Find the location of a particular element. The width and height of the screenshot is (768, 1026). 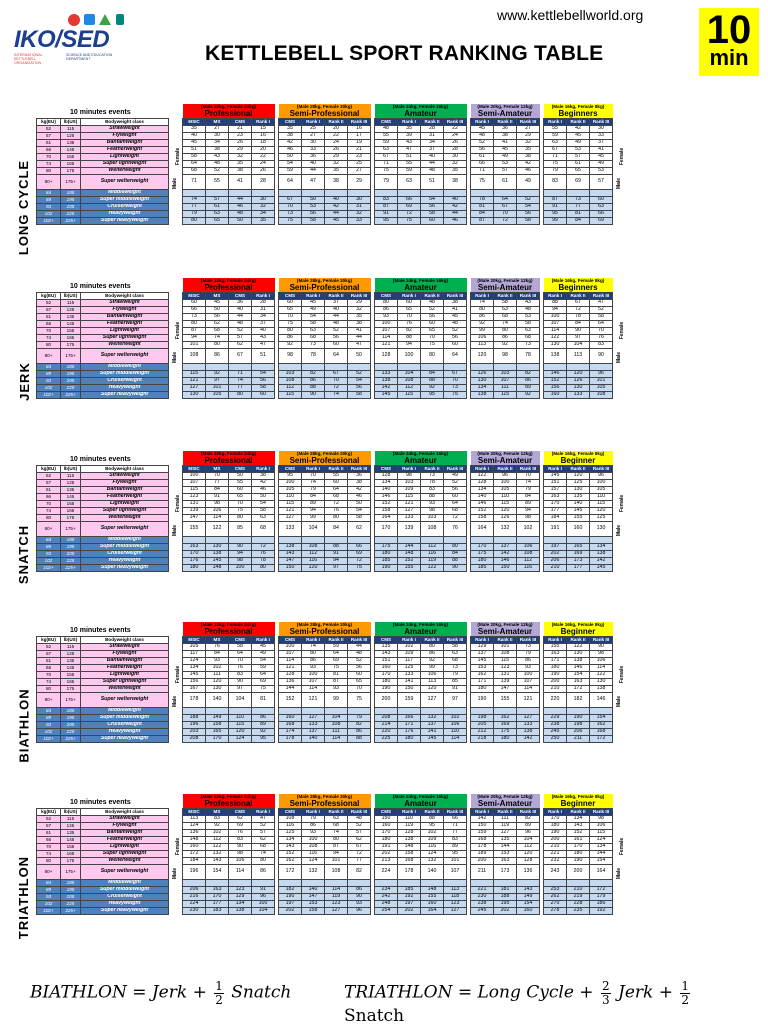

score-cell: 170 is located at coordinates (217, 897).